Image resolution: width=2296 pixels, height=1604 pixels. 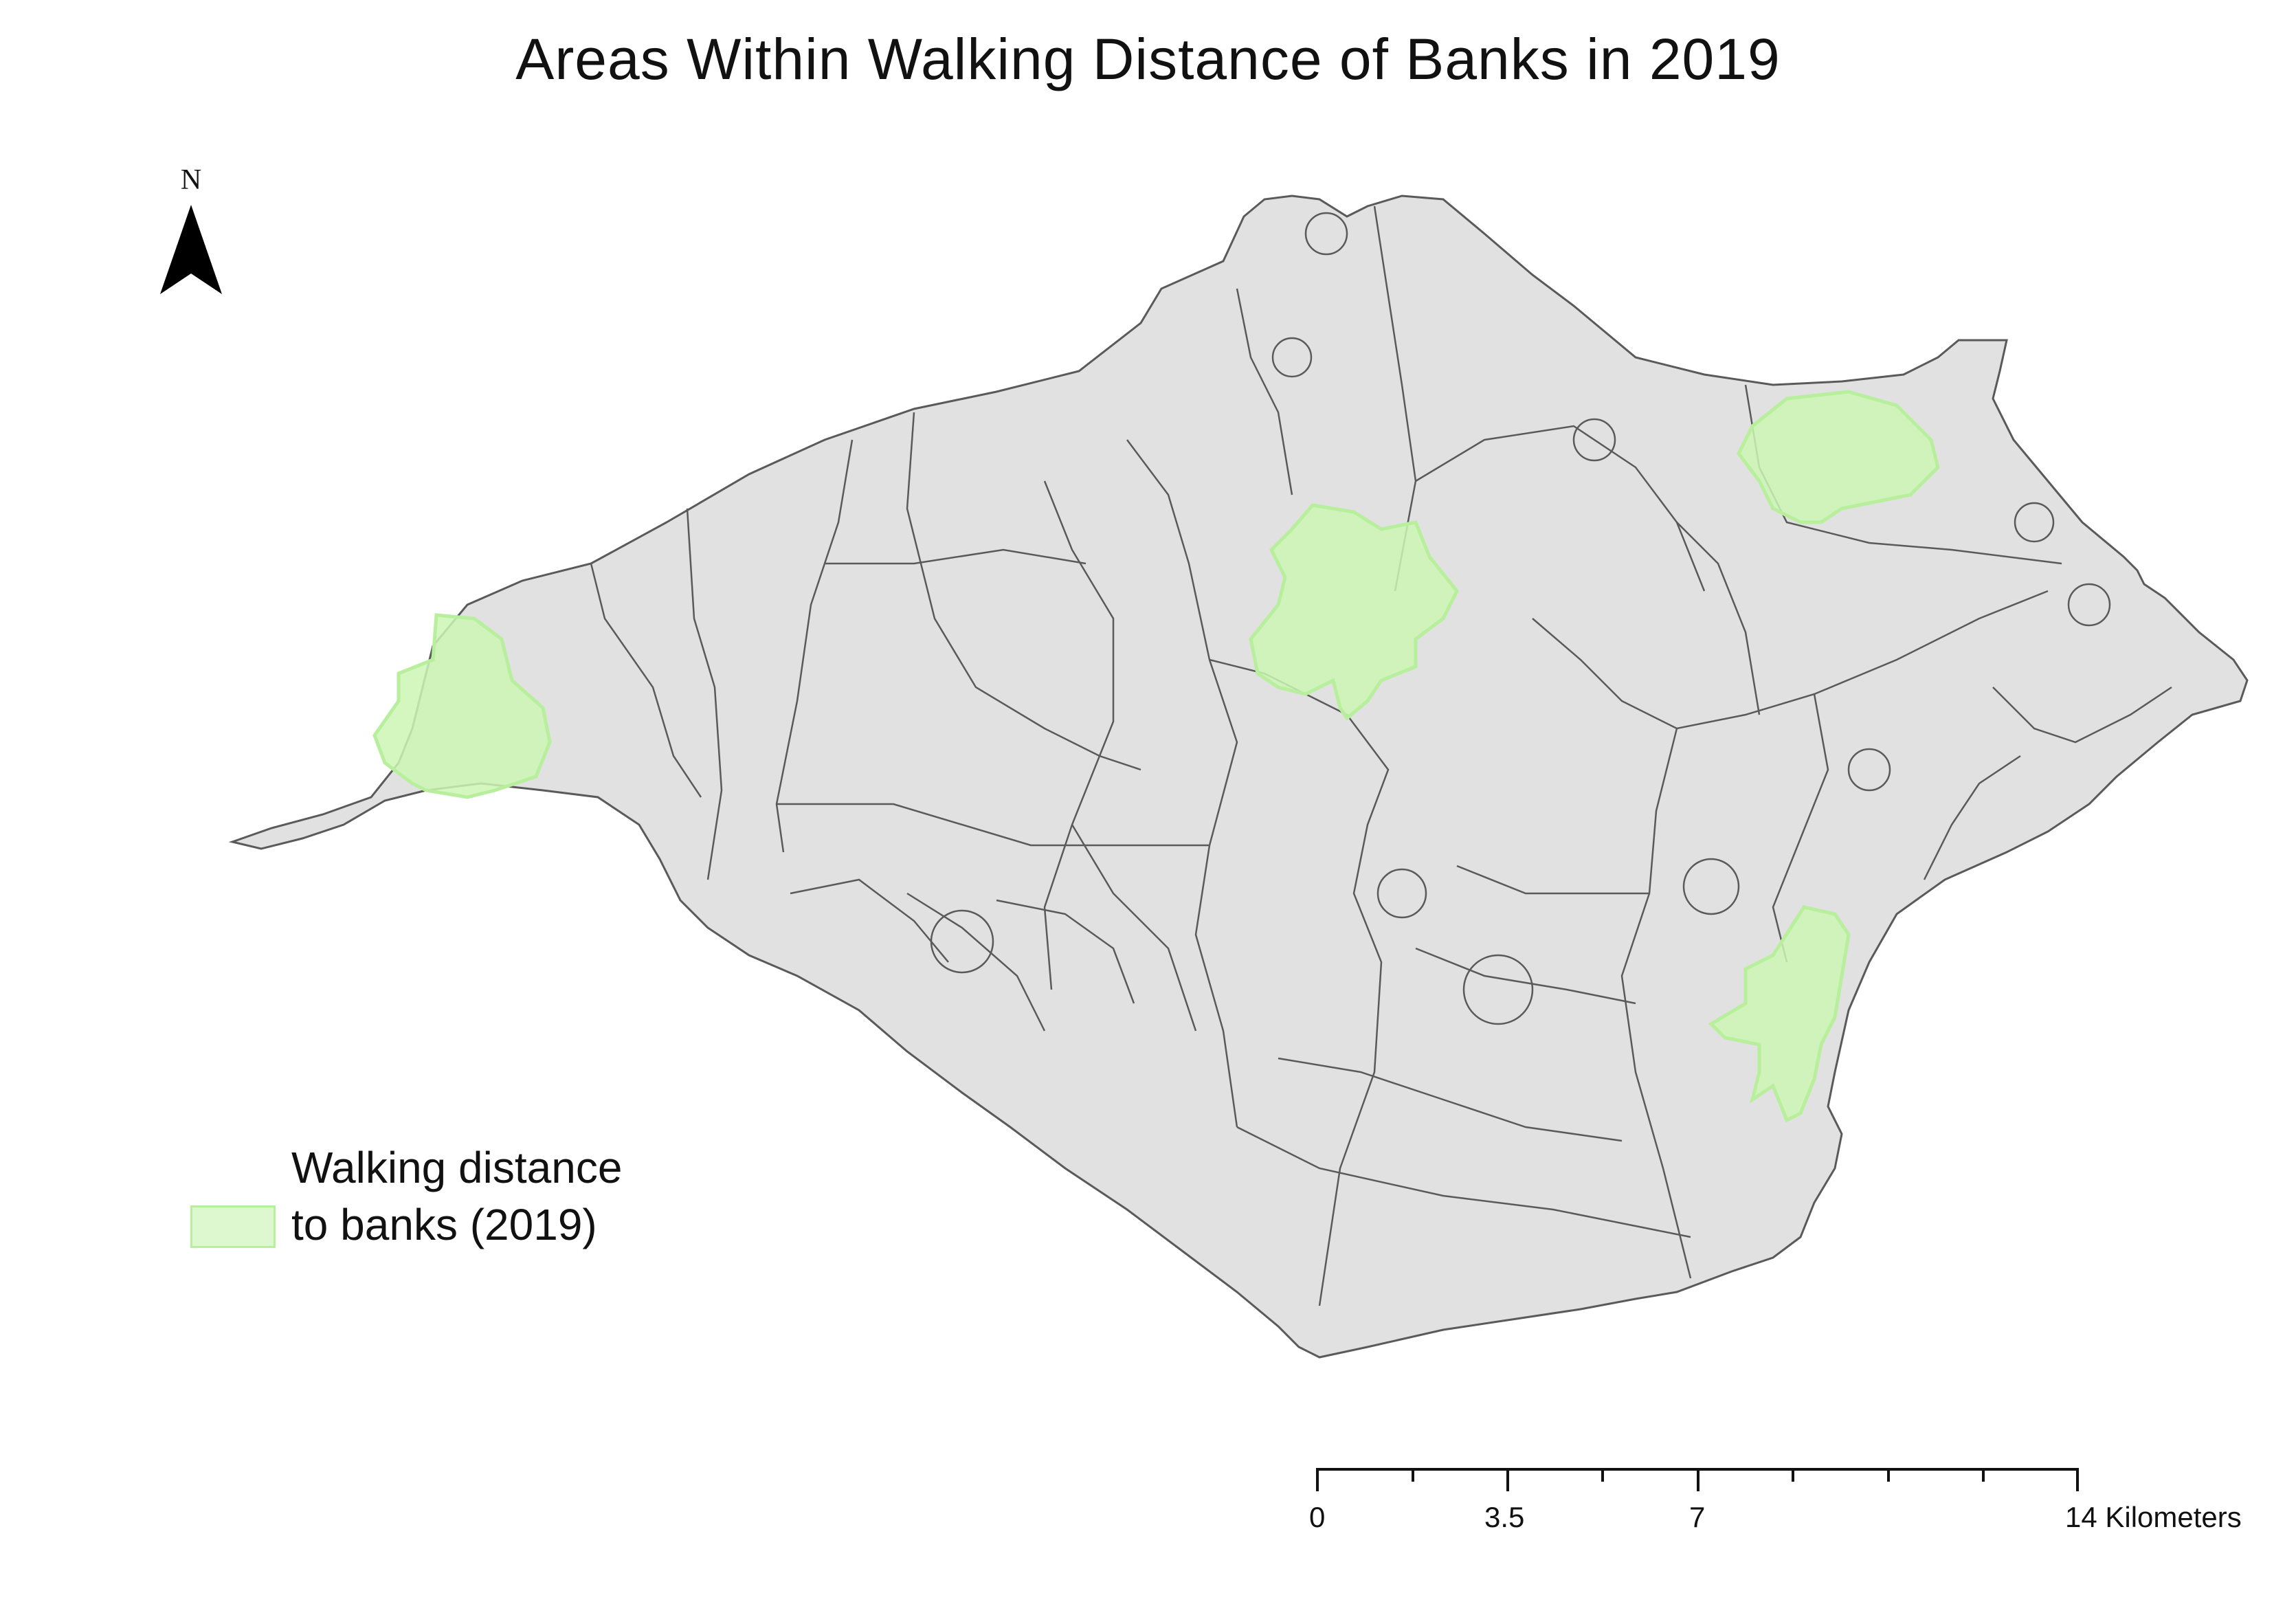 What do you see at coordinates (1504, 1517) in the screenshot?
I see `scale-label-3-5: 3.5` at bounding box center [1504, 1517].